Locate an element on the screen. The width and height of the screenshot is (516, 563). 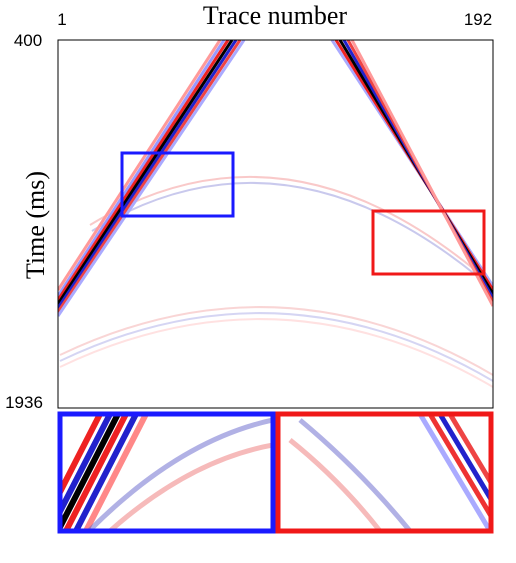
zoom-red is located at coordinates (384, 472).